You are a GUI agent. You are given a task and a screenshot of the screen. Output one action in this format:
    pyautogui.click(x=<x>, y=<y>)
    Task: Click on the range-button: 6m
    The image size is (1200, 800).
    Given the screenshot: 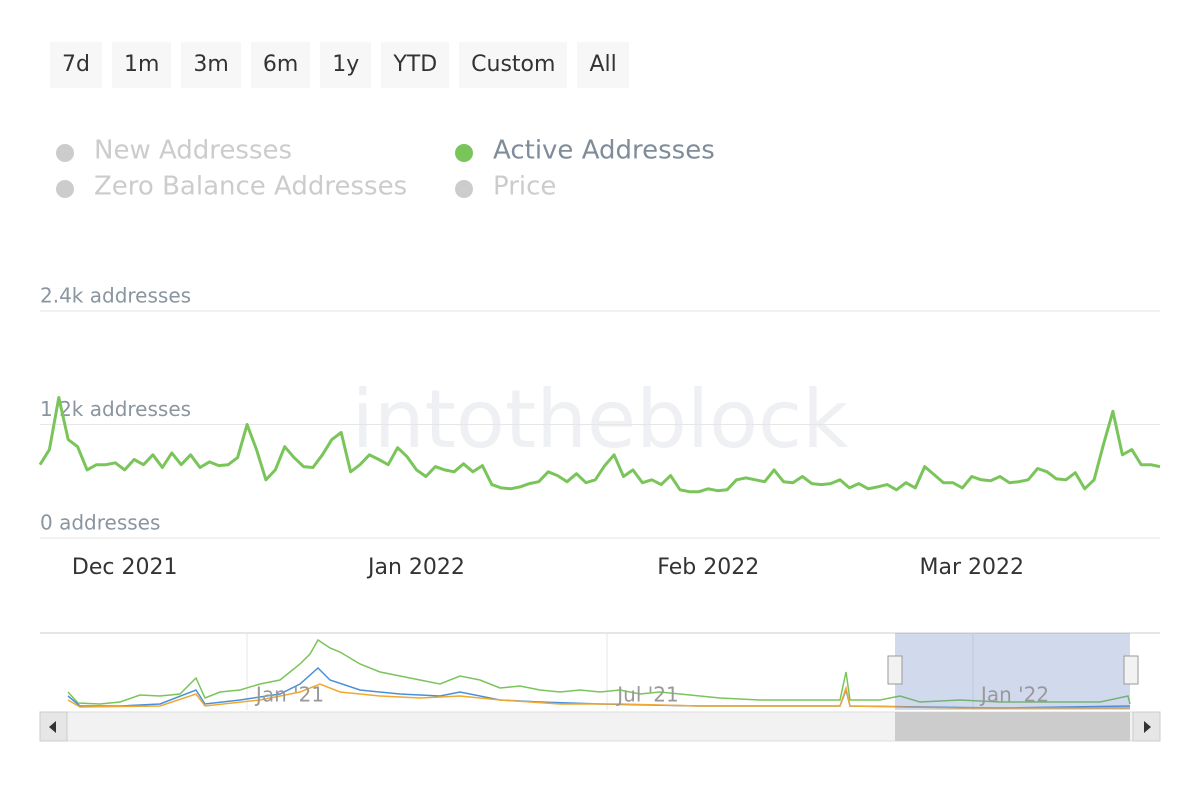 What is the action you would take?
    pyautogui.click(x=280, y=65)
    